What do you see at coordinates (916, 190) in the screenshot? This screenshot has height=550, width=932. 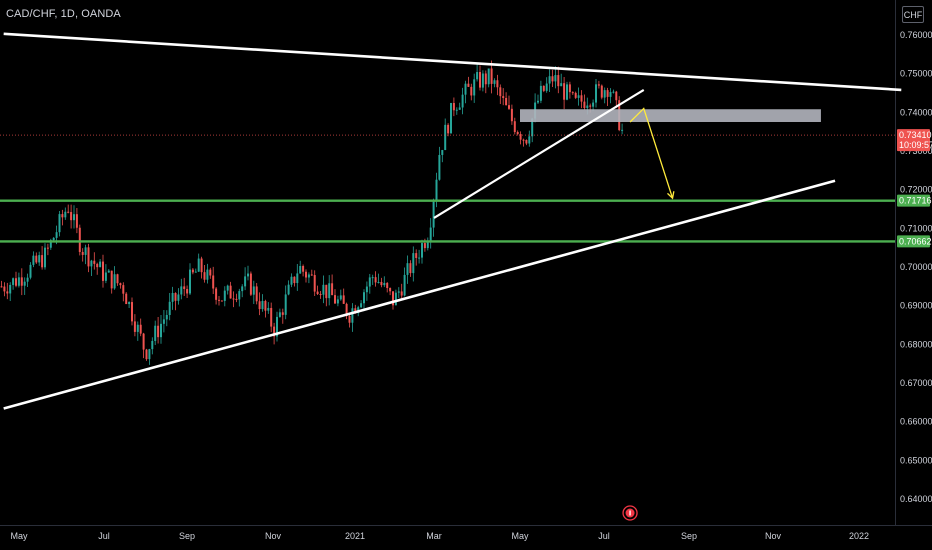 I see `y-tick-label: 0.72000` at bounding box center [916, 190].